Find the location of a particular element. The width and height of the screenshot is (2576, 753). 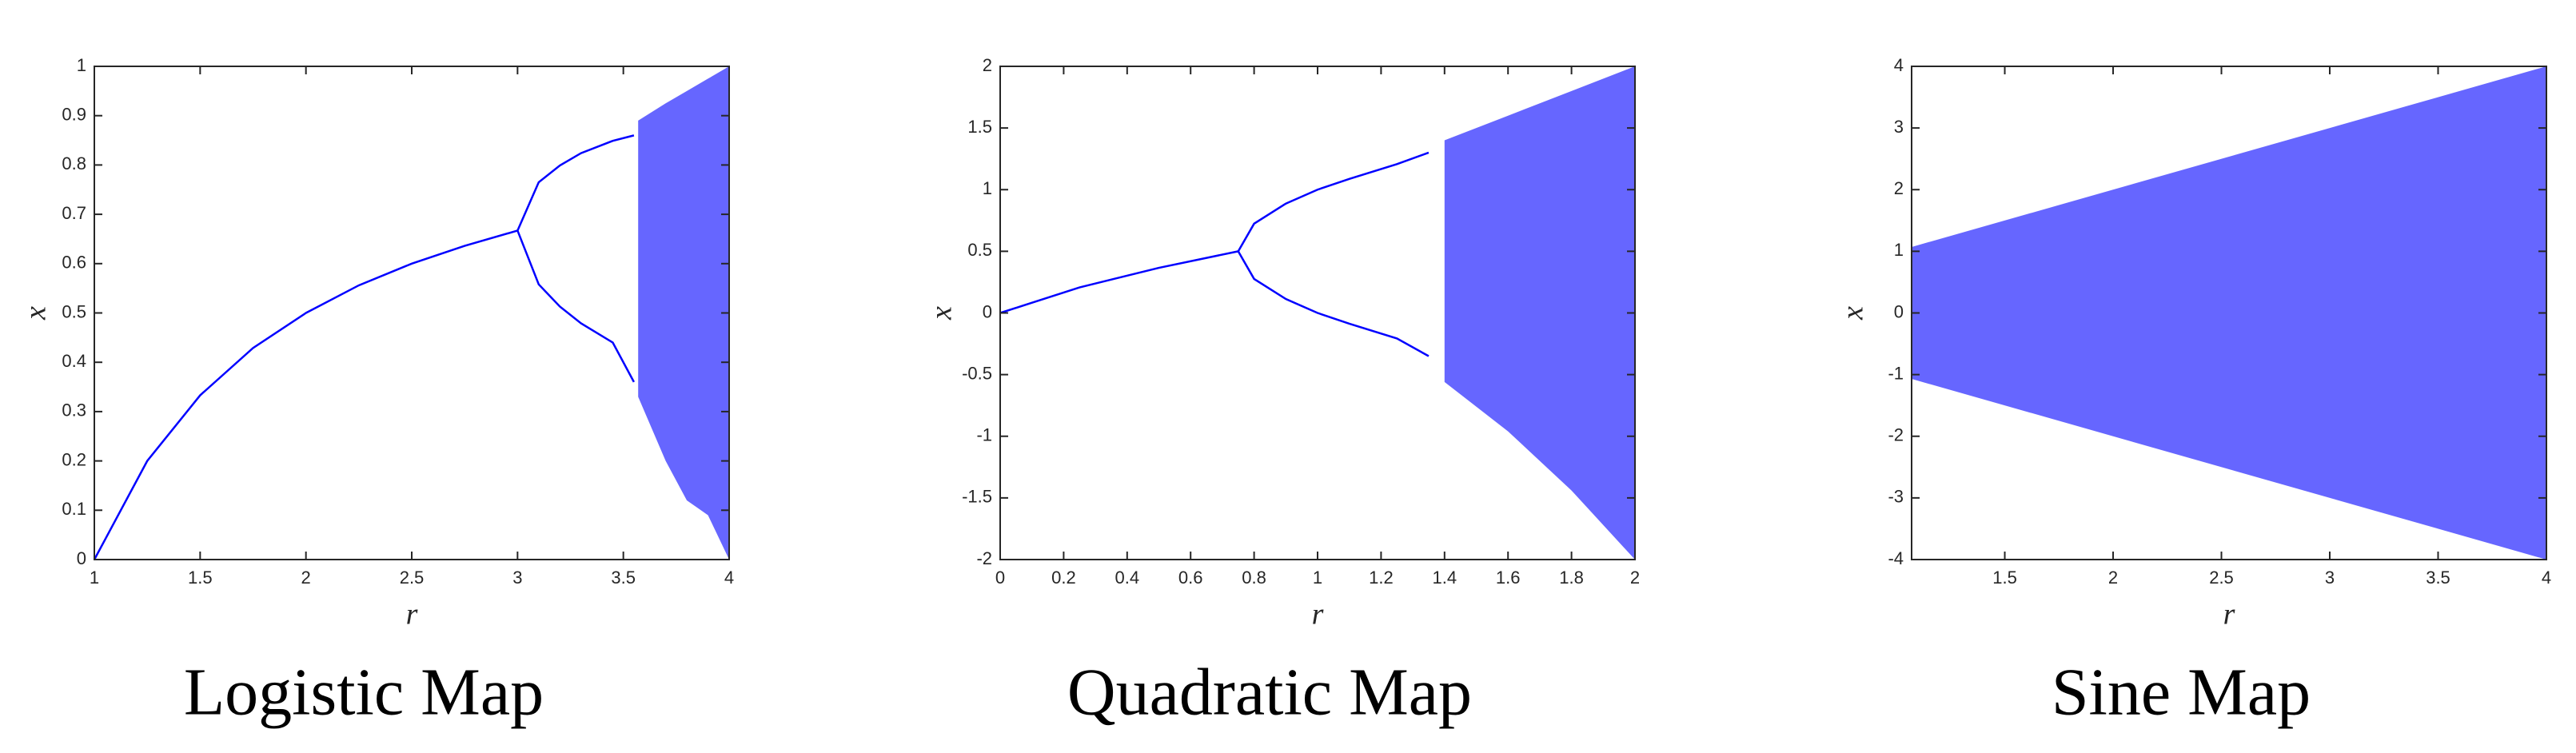

x-tick-label: 1.4 is located at coordinates (1445, 578).